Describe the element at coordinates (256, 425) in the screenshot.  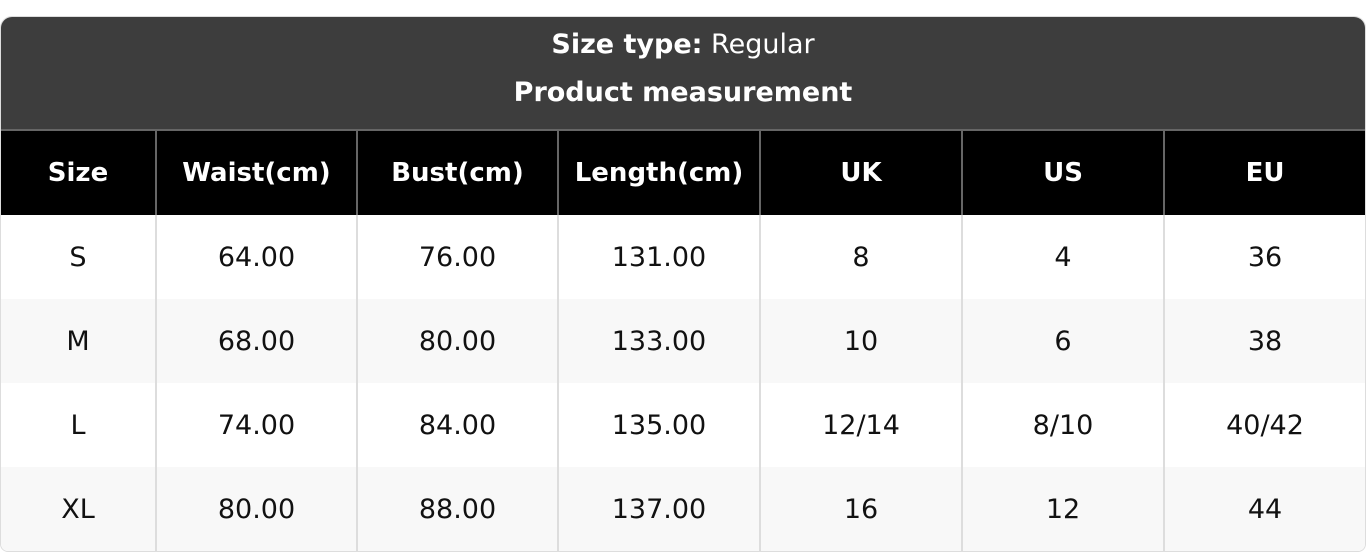
I see `table-cell: 74.00` at that location.